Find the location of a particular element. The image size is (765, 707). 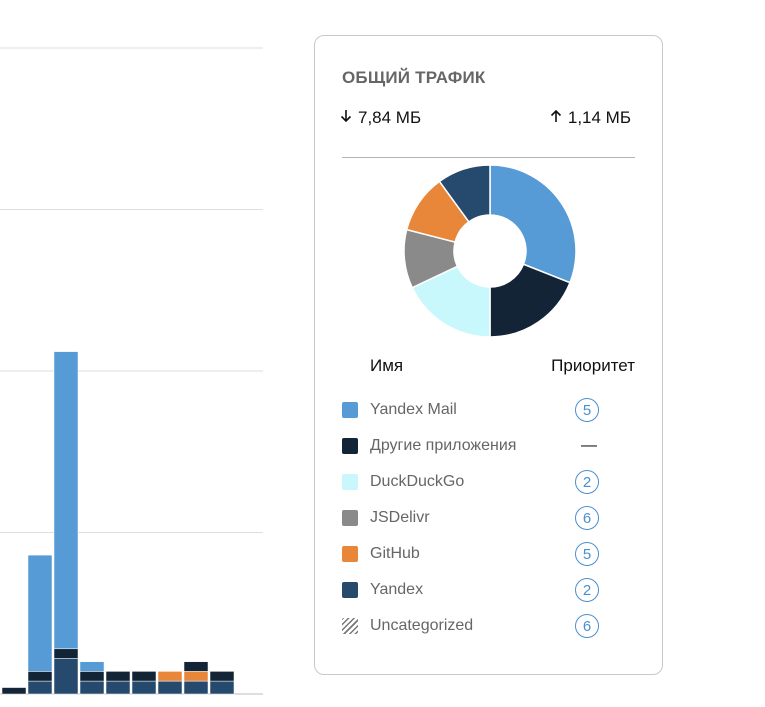

arrow-down-icon is located at coordinates (346, 118).